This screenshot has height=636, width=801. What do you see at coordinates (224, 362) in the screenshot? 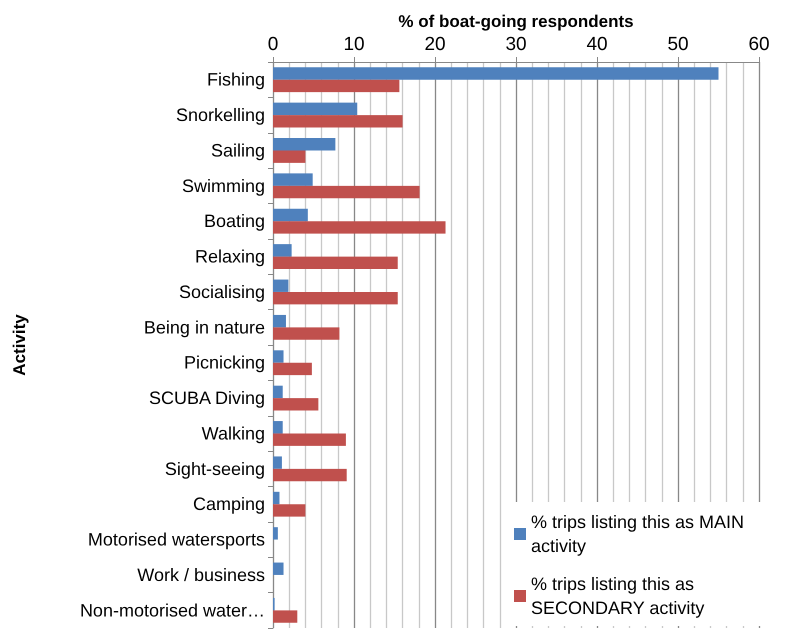
I see `y-tick-label: Picnicking` at bounding box center [224, 362].